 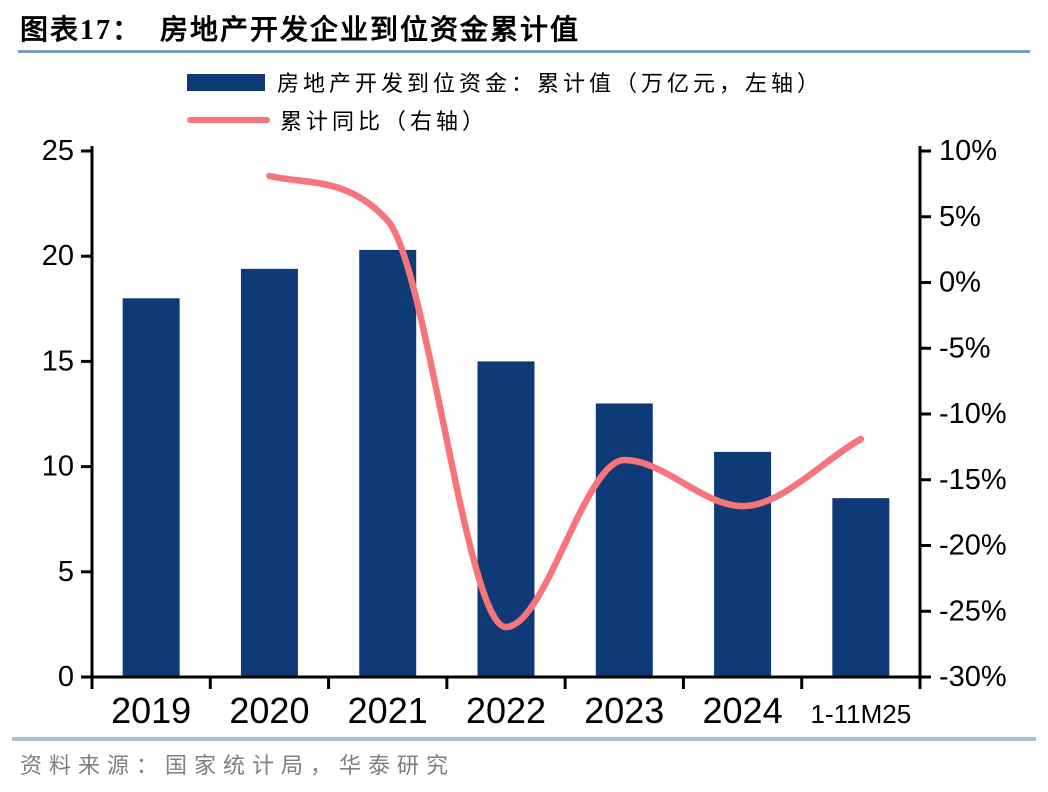 I want to click on legend-item-line: 累计同比（右轴）, so click(x=505, y=121).